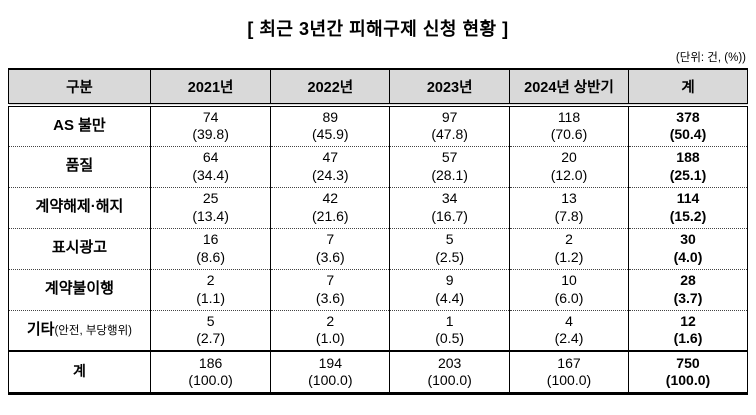 This screenshot has height=415, width=756. What do you see at coordinates (210, 289) in the screenshot?
I see `data-cell: 2 (1.1)` at bounding box center [210, 289].